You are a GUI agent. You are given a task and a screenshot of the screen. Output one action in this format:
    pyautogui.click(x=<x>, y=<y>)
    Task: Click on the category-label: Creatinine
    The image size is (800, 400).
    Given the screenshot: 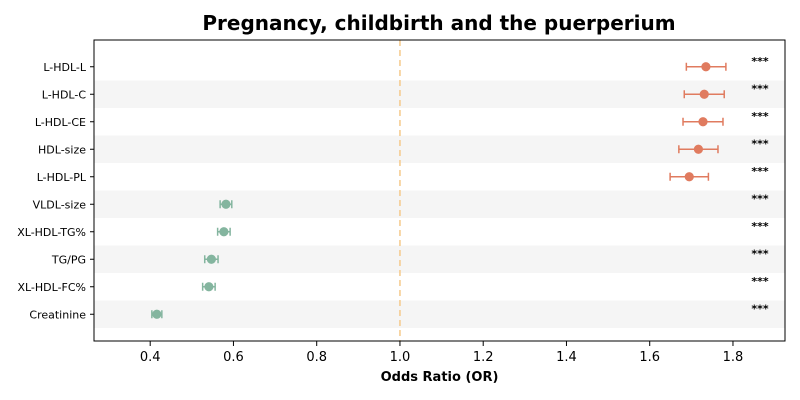 What is the action you would take?
    pyautogui.click(x=57, y=314)
    